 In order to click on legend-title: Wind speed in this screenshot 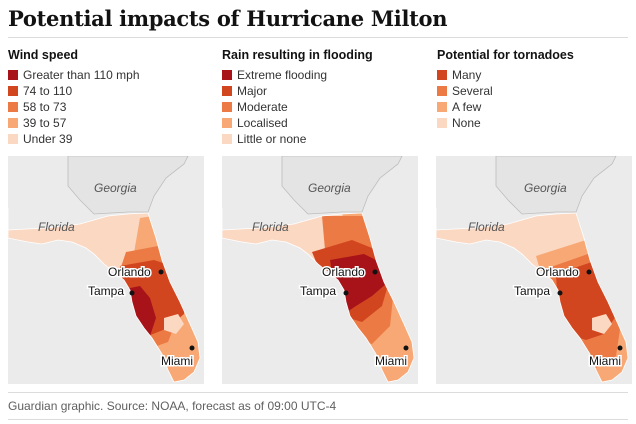, I will do `click(43, 55)`.